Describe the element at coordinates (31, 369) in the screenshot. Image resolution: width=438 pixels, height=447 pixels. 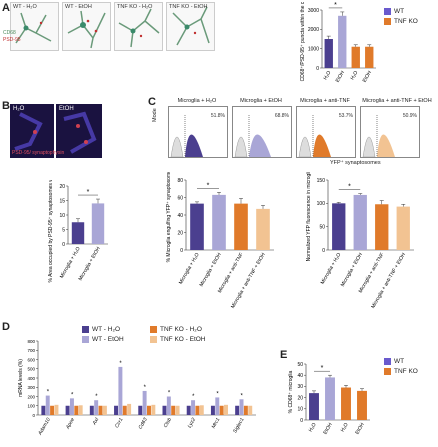
I see `y-tick-label: 500` at that location.